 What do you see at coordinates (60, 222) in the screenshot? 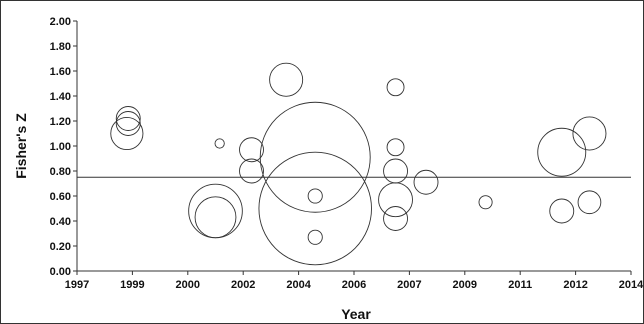
I see `y-tick-label: 0.40` at bounding box center [60, 222].